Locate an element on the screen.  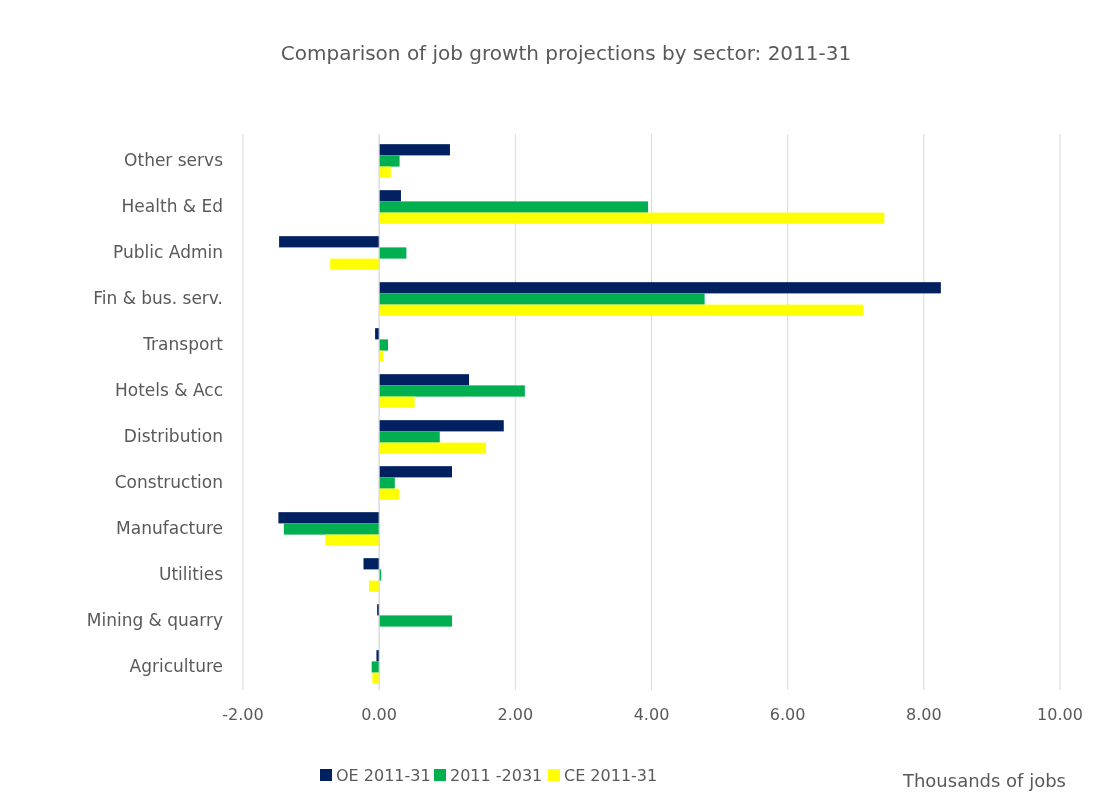
y-tick-label: Manufacture is located at coordinates (169, 528).